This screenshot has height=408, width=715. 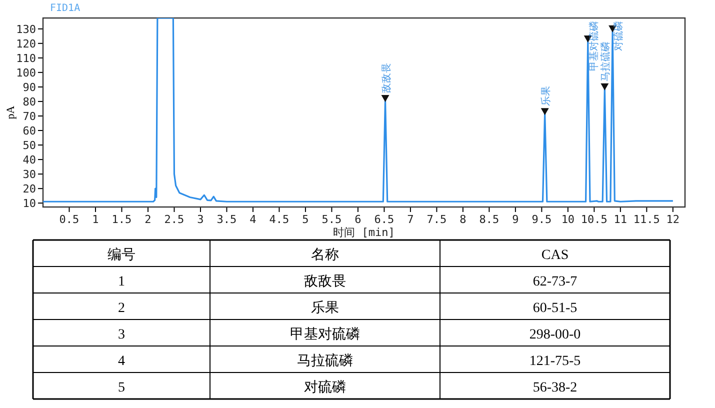 What do you see at coordinates (305, 219) in the screenshot?
I see `x-tick-label: 5` at bounding box center [305, 219].